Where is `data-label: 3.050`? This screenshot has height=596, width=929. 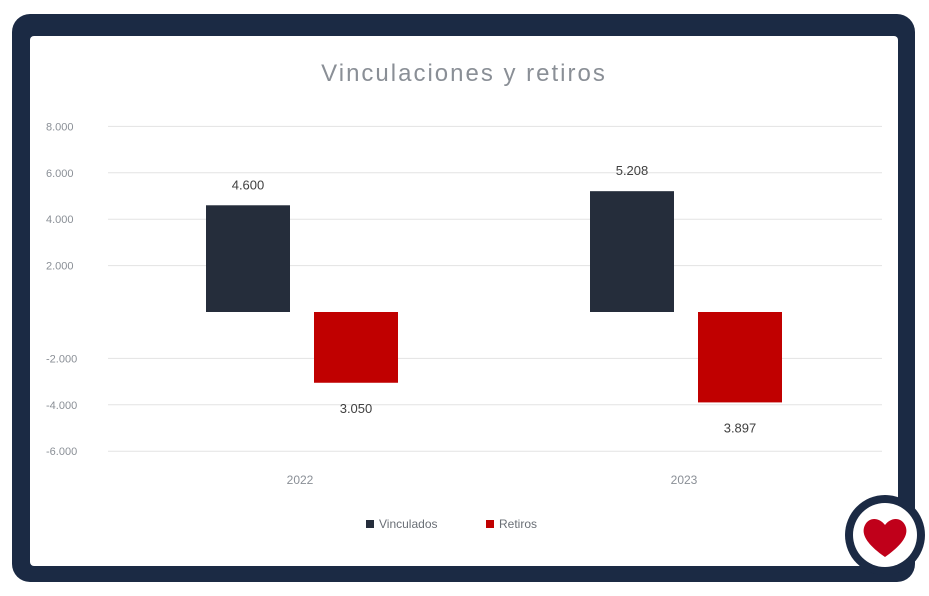 data-label: 3.050 is located at coordinates (356, 408).